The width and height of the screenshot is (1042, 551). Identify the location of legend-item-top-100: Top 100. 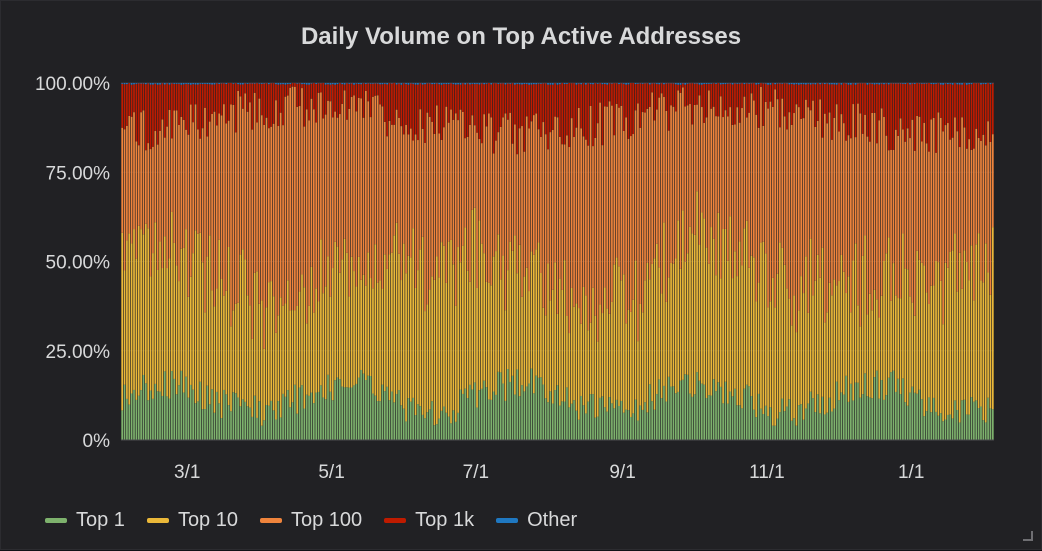
(311, 520).